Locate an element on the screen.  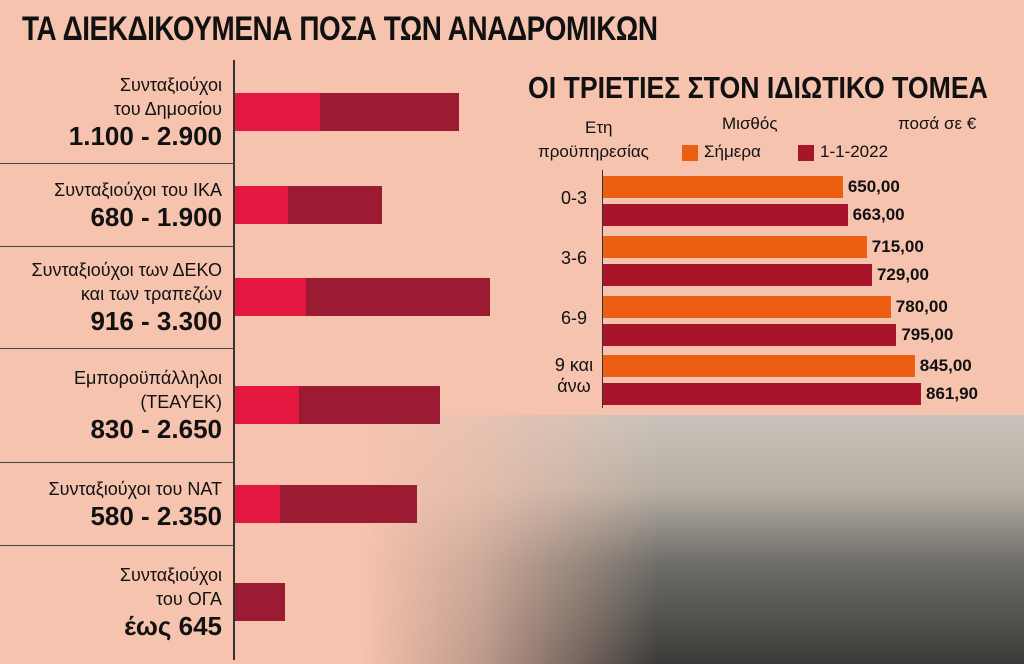
category-name-line: Συνταξιούχοι των ΔΕΚΟ is located at coordinates (126, 270).